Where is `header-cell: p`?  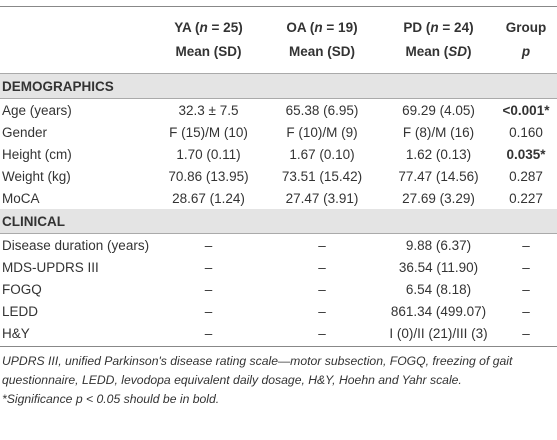
header-cell: p is located at coordinates (526, 56).